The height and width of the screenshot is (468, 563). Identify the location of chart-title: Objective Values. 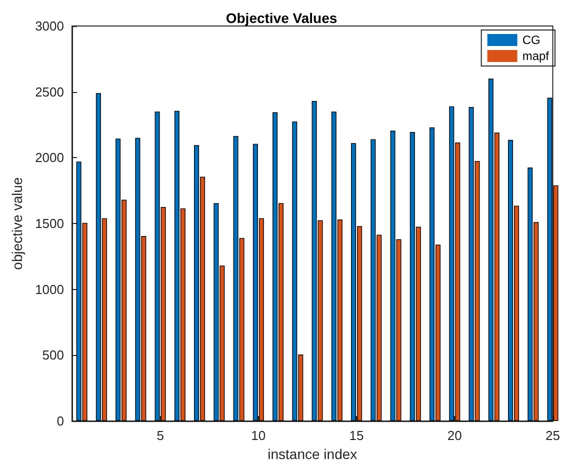
(282, 18).